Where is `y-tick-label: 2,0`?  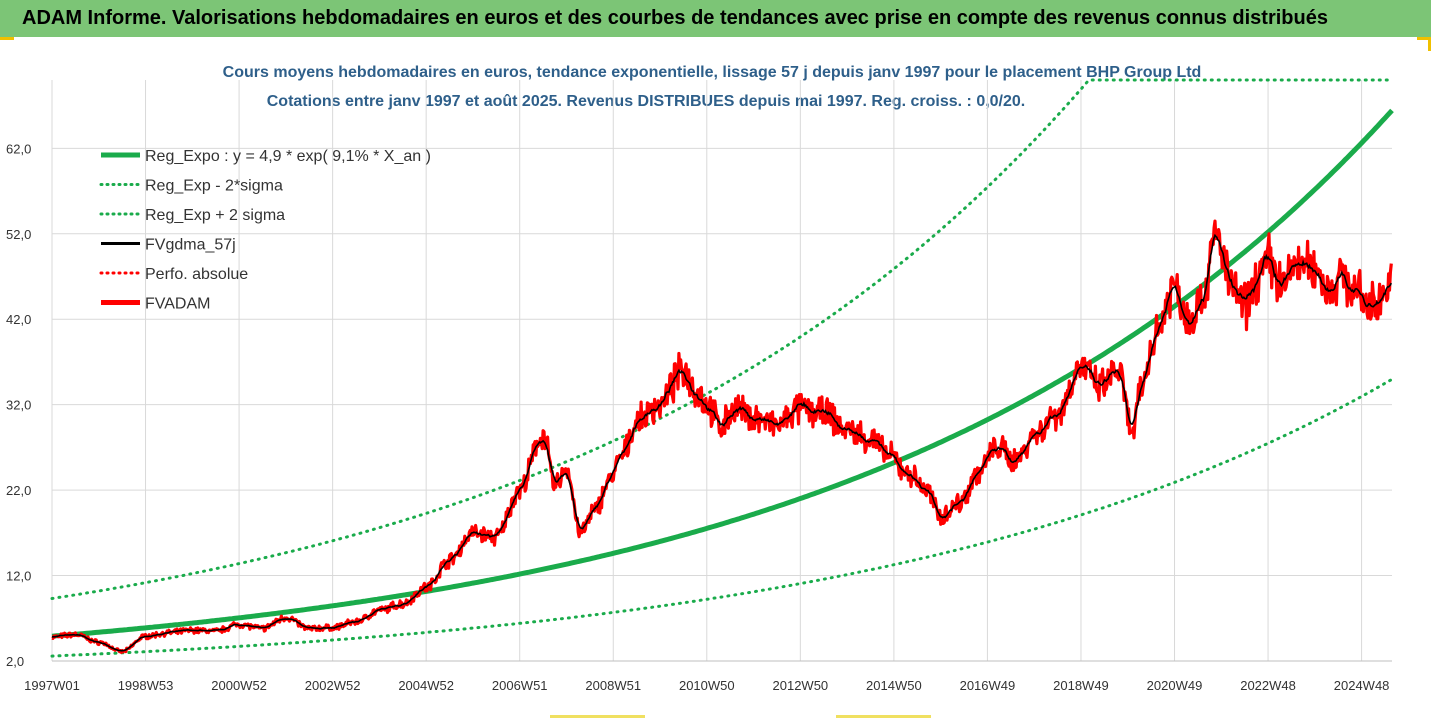
y-tick-label: 2,0 is located at coordinates (15, 661).